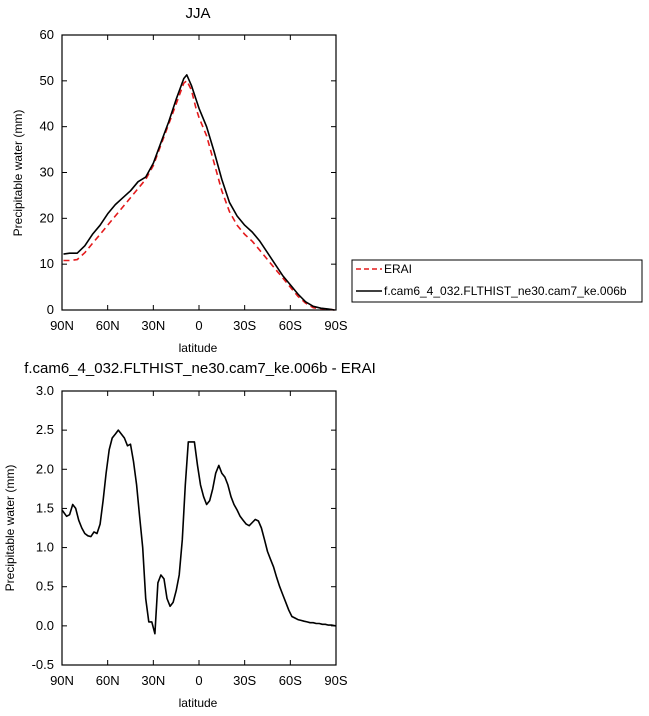 This screenshot has height=716, width=649. Describe the element at coordinates (45, 586) in the screenshot. I see `bottom-ytick-label: 0.5` at that location.